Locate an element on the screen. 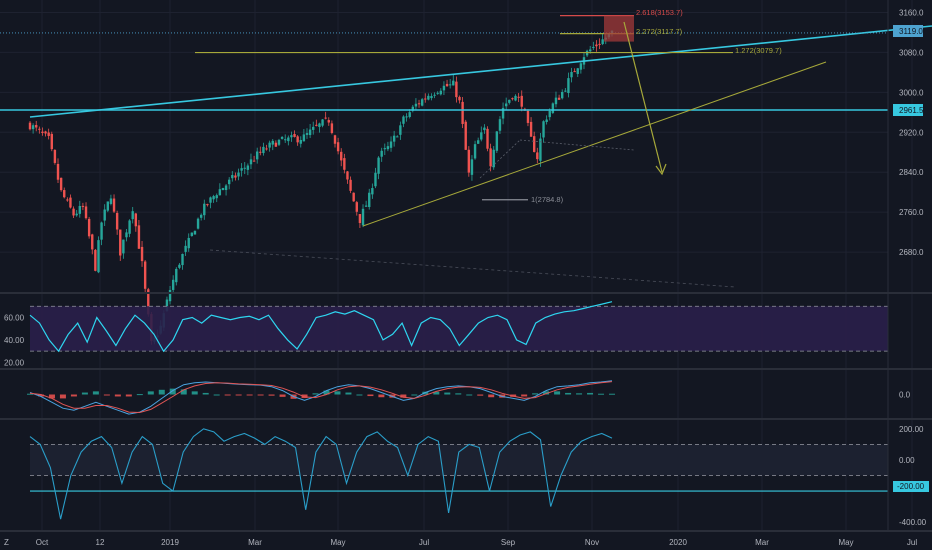 The width and height of the screenshot is (932, 550). y-tick-rsi-1: 40.00 is located at coordinates (14, 340).